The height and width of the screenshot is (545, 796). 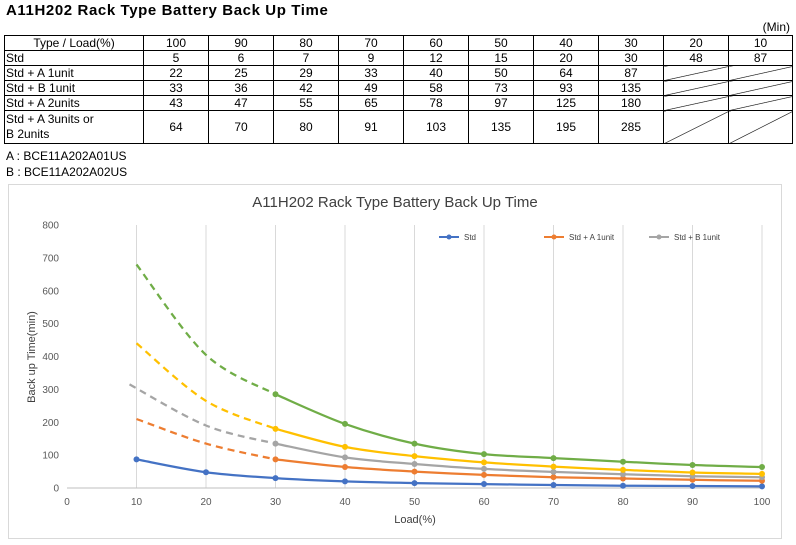 I want to click on table-cell: 49, so click(x=371, y=88).